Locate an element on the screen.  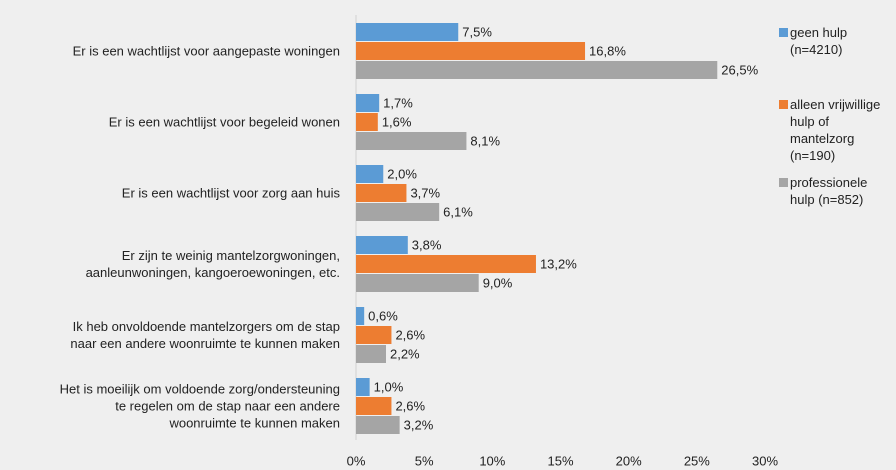
legend-label: geen hulp (n=4210) is located at coordinates (819, 41).